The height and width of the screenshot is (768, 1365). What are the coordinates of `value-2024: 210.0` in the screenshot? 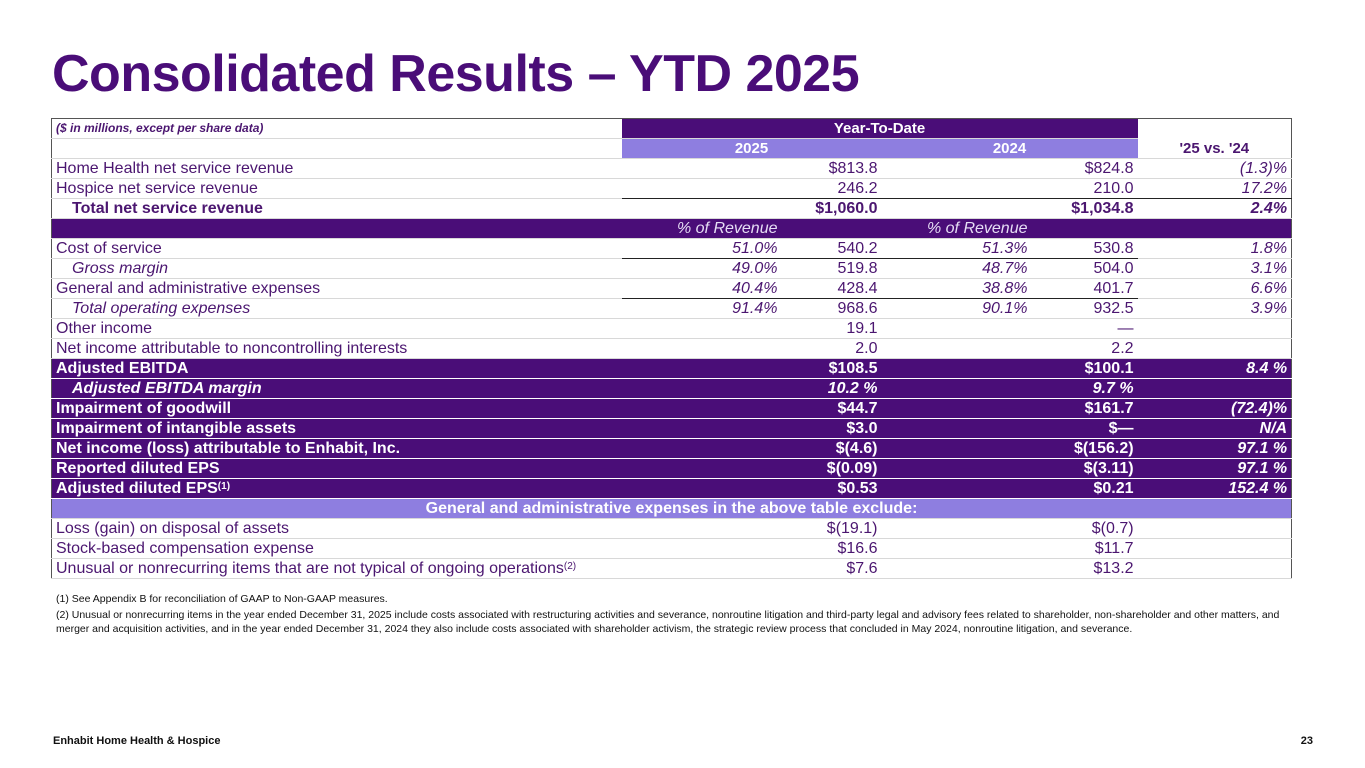 It's located at (1009, 188).